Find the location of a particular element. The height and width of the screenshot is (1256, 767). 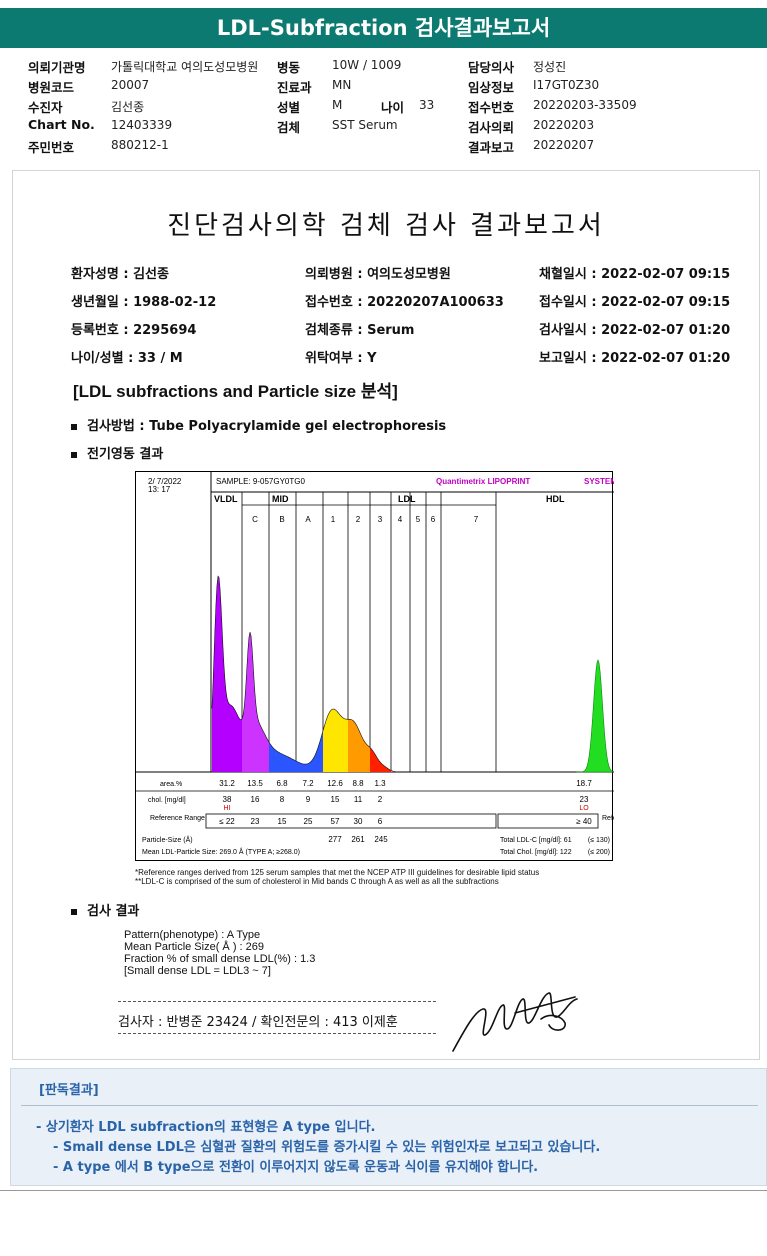

band-label-2: 2 is located at coordinates (358, 519).